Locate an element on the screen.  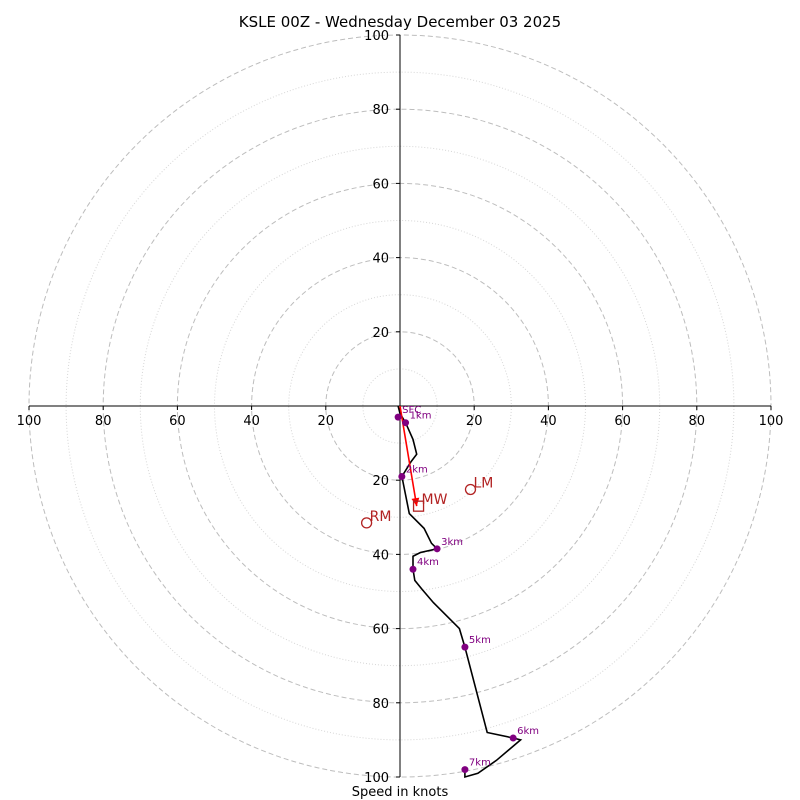
y-tick-label-bottom-40: 40 is located at coordinates (380, 555).